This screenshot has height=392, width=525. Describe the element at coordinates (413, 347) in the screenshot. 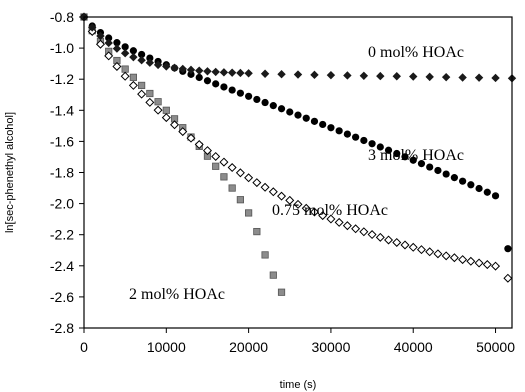

I see `x-tick-label: 40000` at that location.